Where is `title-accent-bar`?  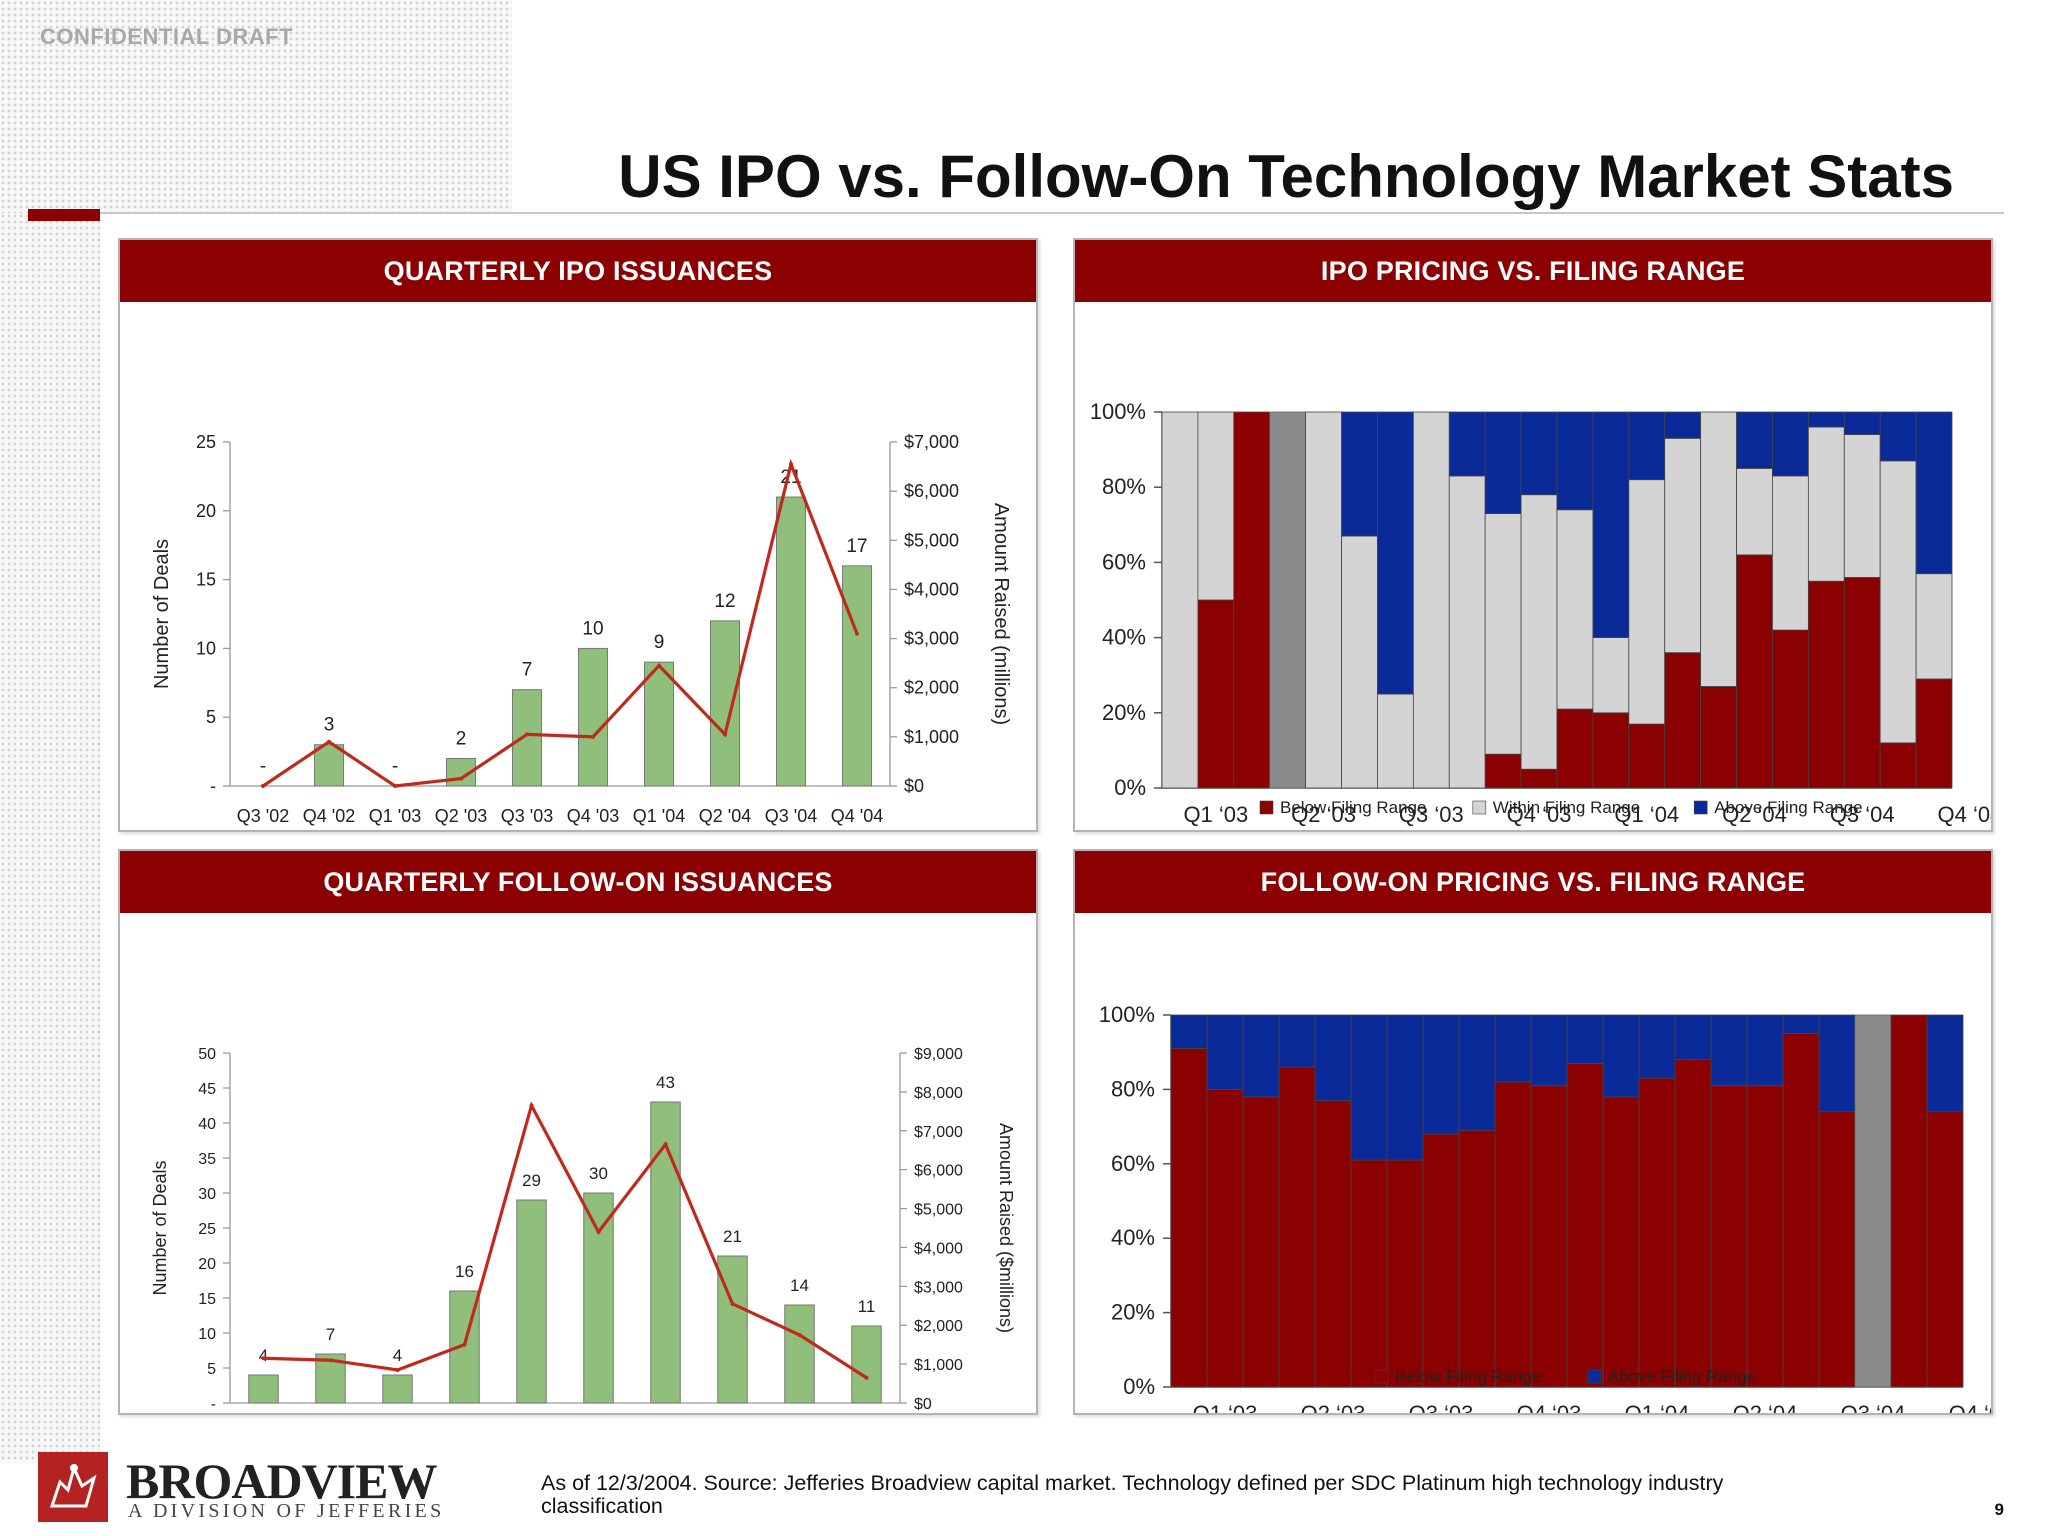
title-accent-bar is located at coordinates (64, 215).